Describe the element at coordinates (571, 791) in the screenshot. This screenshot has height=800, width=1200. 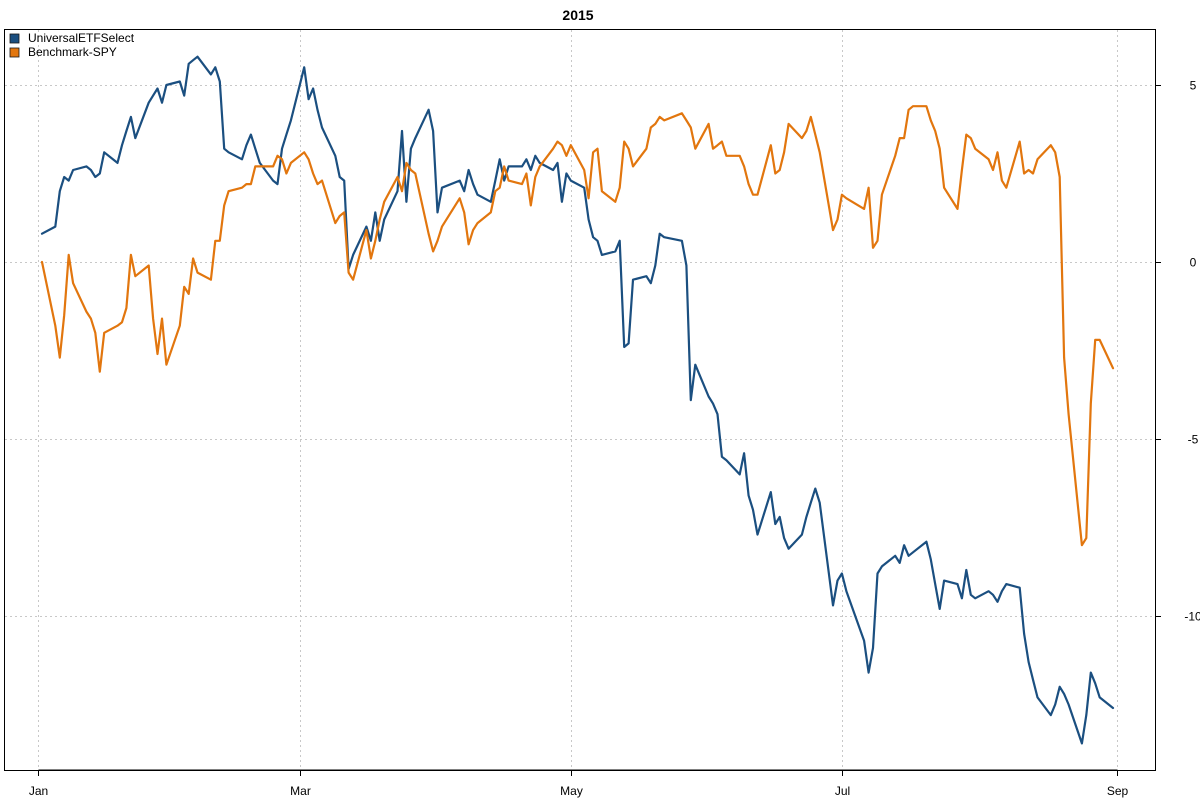
I see `x-tick-label: May` at that location.